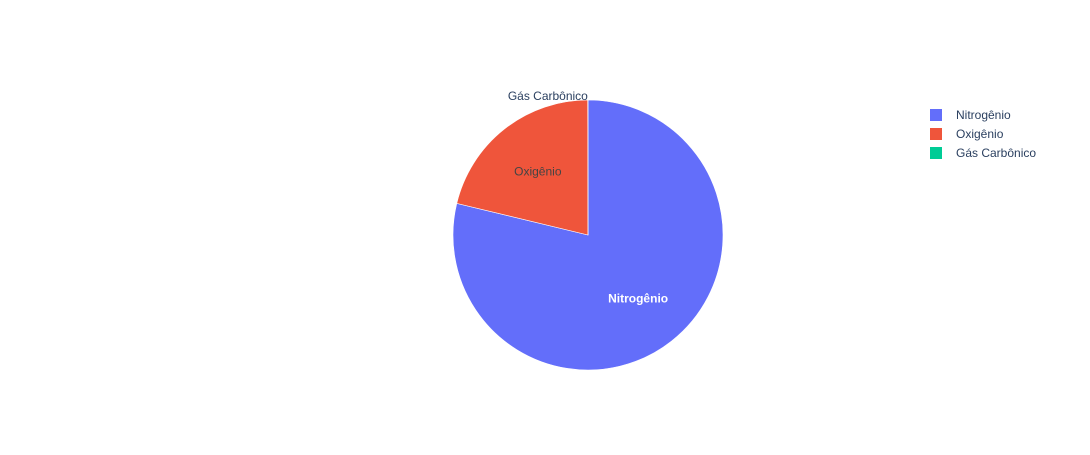 Image resolution: width=1090 pixels, height=455 pixels. I want to click on legend-item-nitrogenio: Nitrogênio, so click(983, 114).